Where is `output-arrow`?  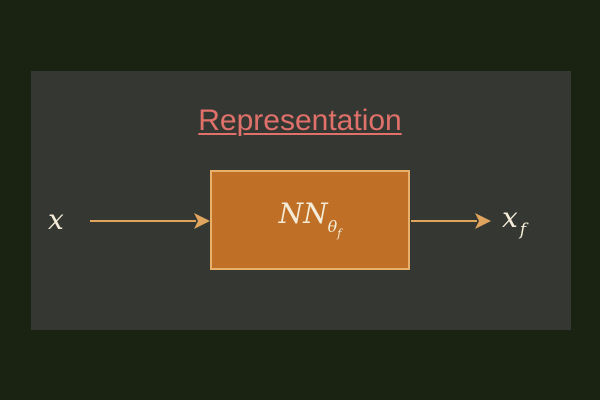 output-arrow is located at coordinates (451, 221).